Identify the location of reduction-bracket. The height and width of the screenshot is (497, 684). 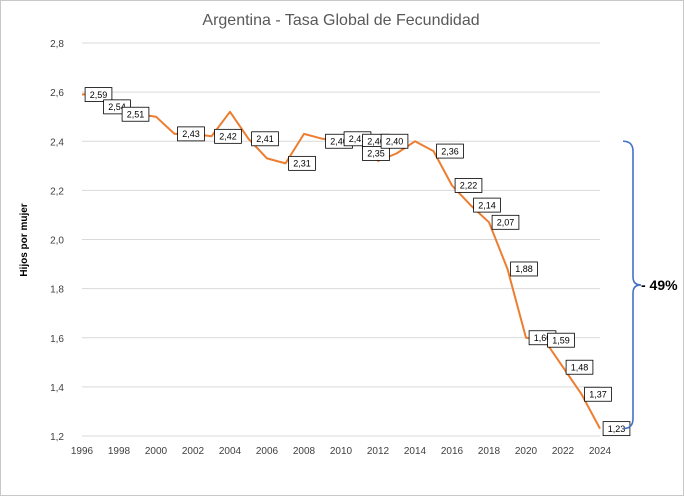
(632, 285).